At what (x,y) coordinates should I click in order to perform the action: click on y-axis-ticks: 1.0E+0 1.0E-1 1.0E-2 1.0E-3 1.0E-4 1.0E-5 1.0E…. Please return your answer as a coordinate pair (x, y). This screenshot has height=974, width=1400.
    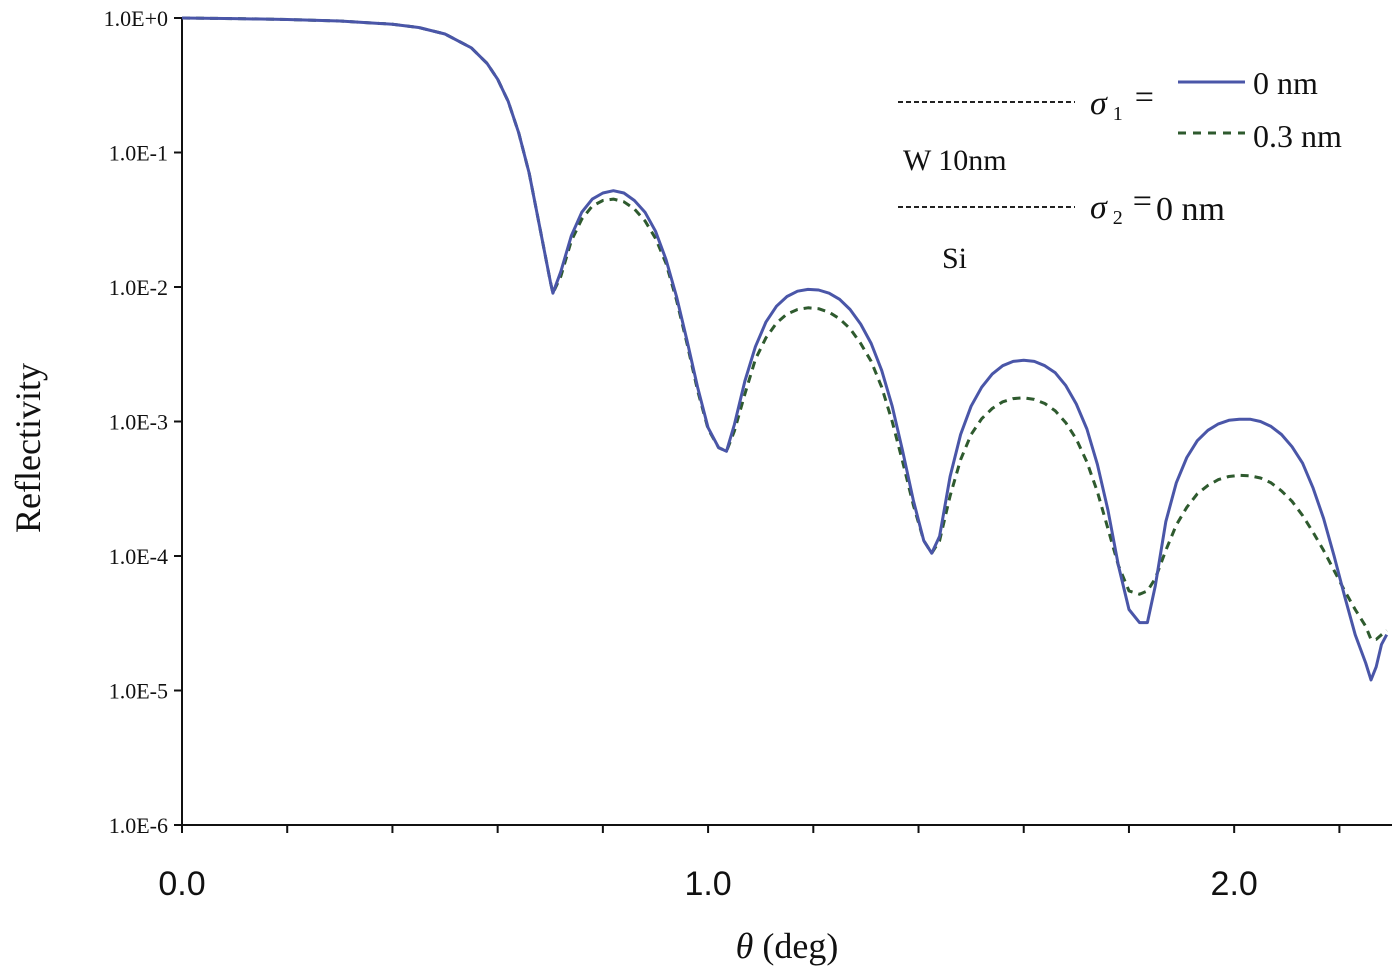
    Looking at the image, I should click on (143, 422).